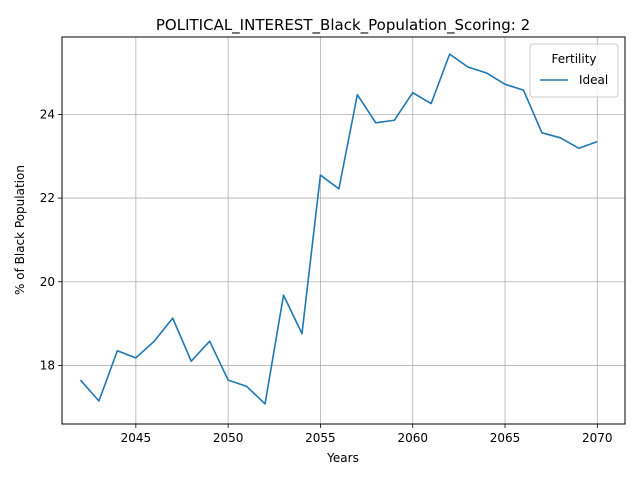 The image size is (640, 480). I want to click on x-tick-label: 2070, so click(597, 438).